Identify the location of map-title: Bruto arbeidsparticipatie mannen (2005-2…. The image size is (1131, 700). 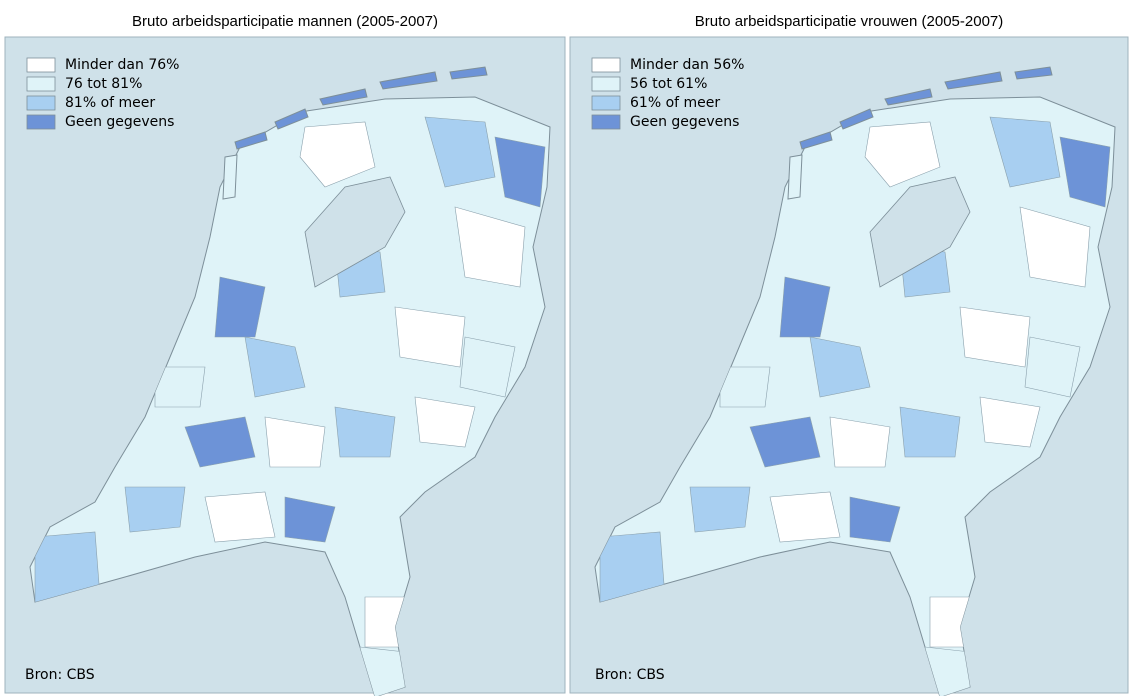
(285, 21).